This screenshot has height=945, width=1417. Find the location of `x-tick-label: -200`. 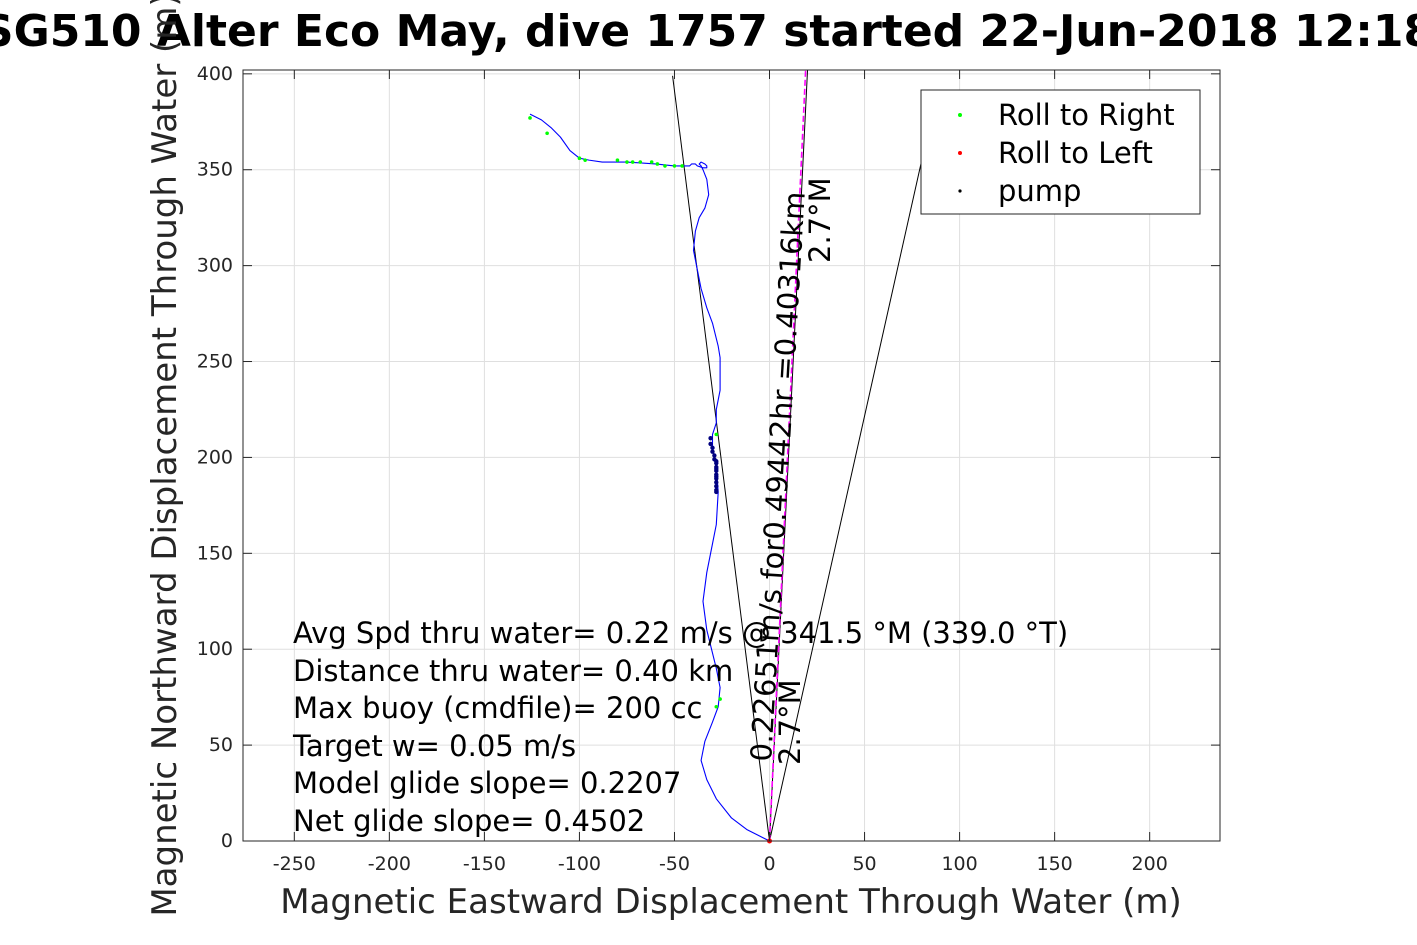

x-tick-label: -200 is located at coordinates (389, 864).